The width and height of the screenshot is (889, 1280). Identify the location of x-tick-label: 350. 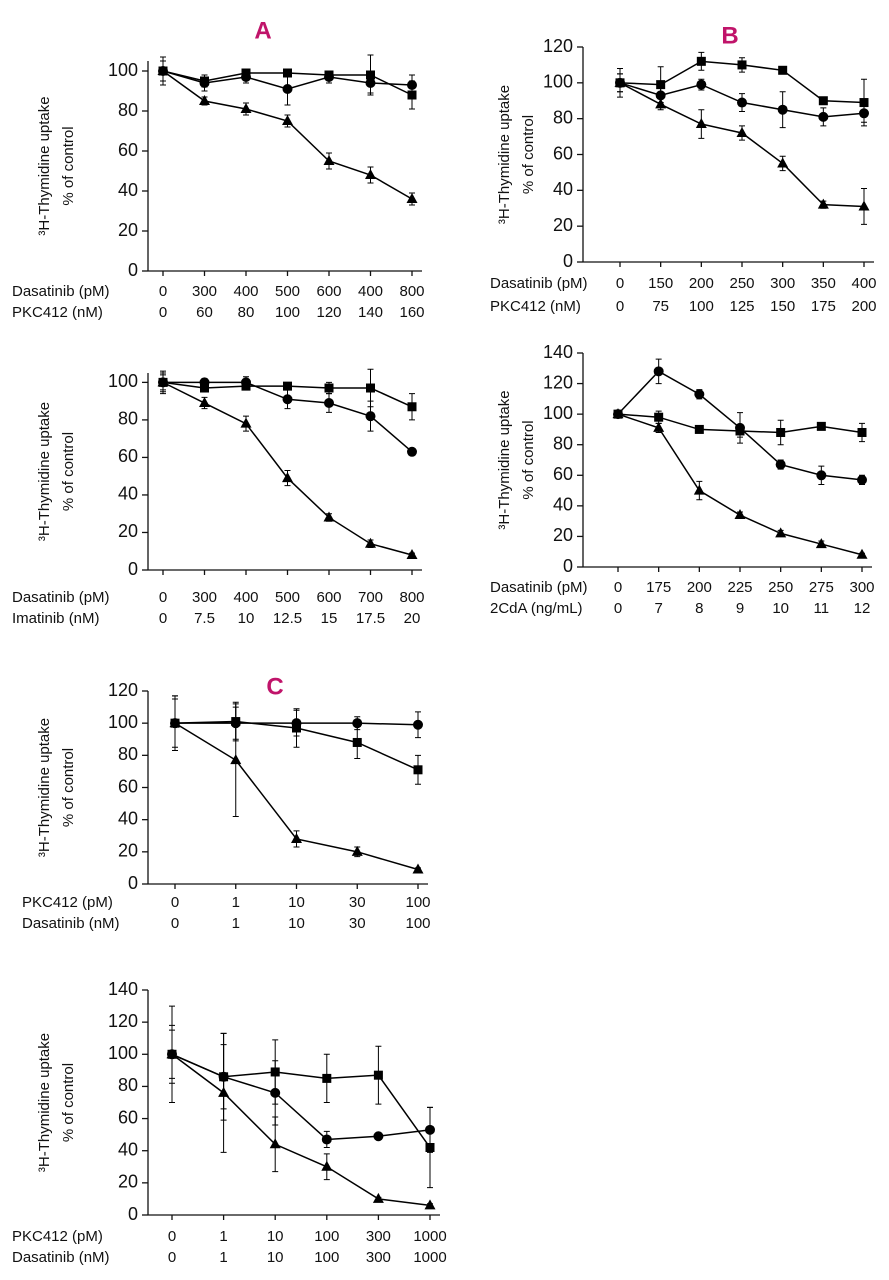
(823, 283).